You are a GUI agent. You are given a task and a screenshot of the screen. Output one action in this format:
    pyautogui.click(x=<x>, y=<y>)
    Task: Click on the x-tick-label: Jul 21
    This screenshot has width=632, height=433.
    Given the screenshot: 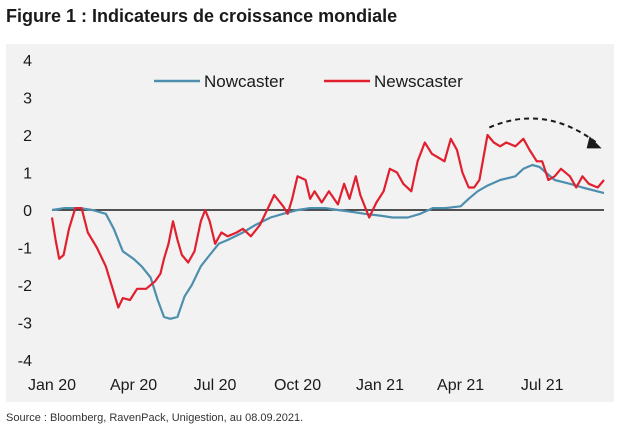 What is the action you would take?
    pyautogui.click(x=542, y=385)
    